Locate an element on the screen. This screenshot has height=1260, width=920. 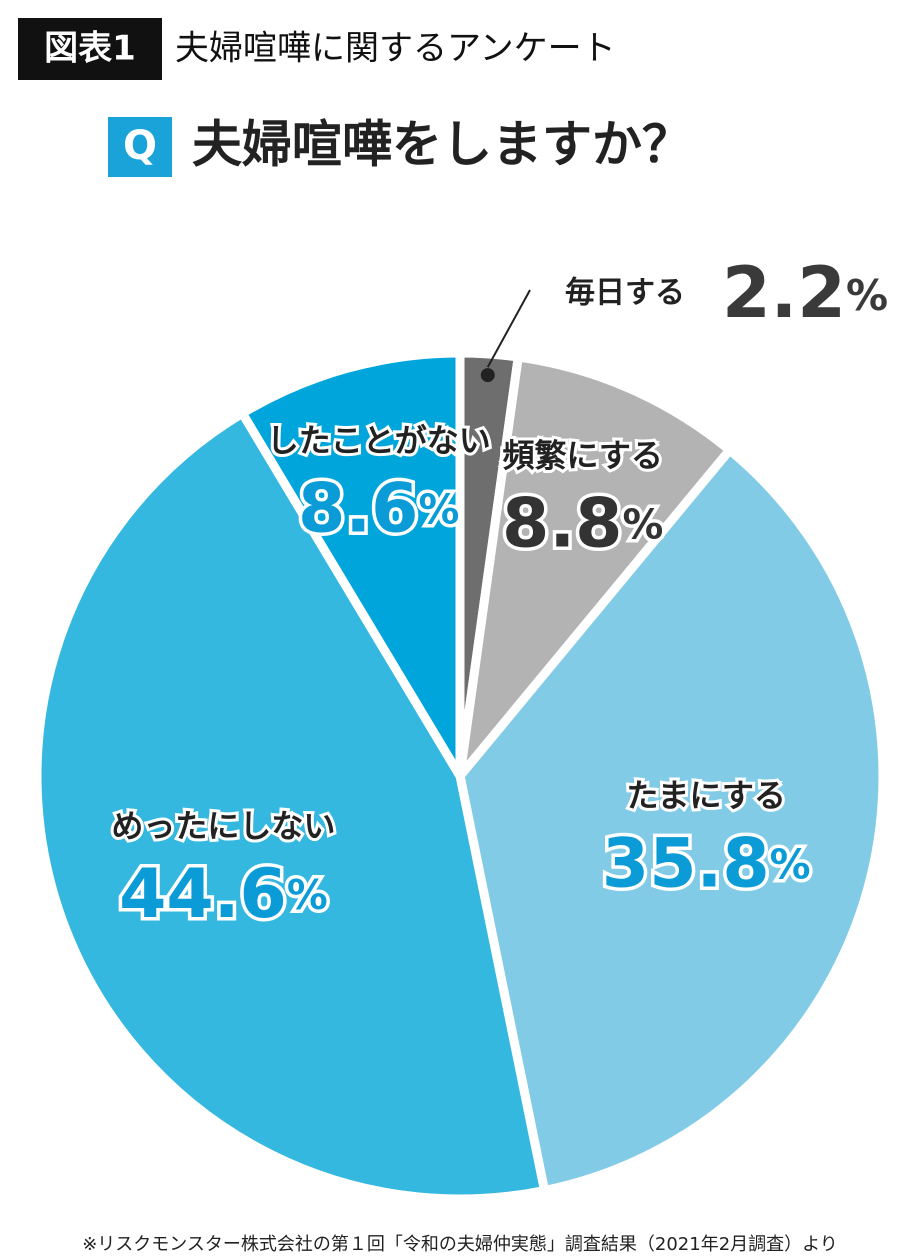
question-badge: Q is located at coordinates (140, 146).